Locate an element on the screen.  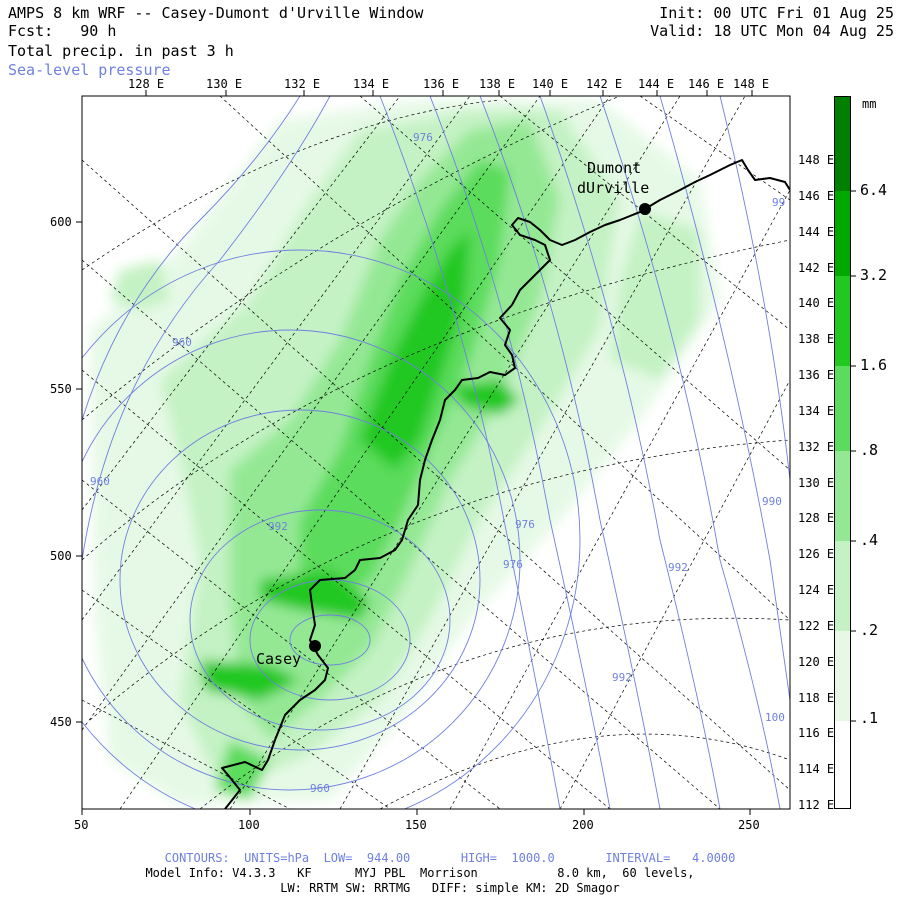
right-lon-label: 146 E is located at coordinates (816, 195).